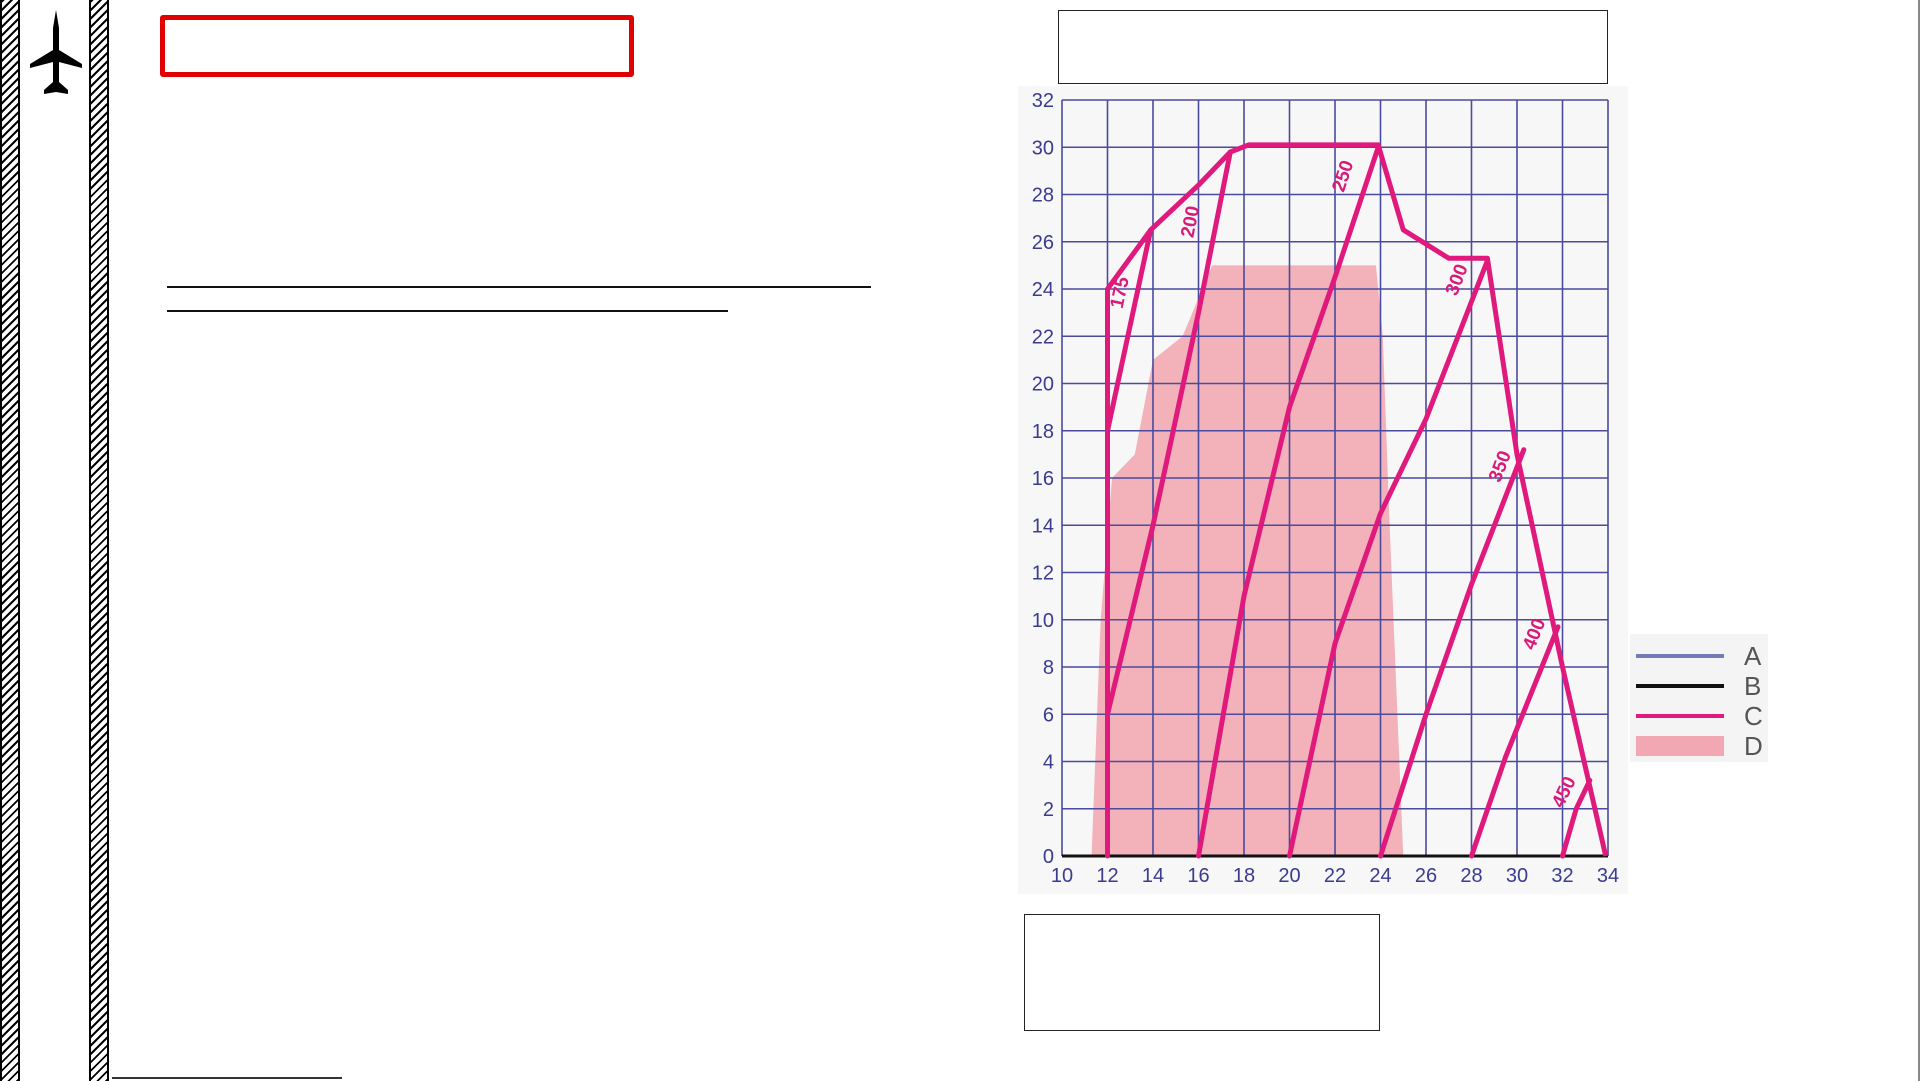 This screenshot has height=1081, width=1921. I want to click on y-tick-label: 16, so click(1043, 479).